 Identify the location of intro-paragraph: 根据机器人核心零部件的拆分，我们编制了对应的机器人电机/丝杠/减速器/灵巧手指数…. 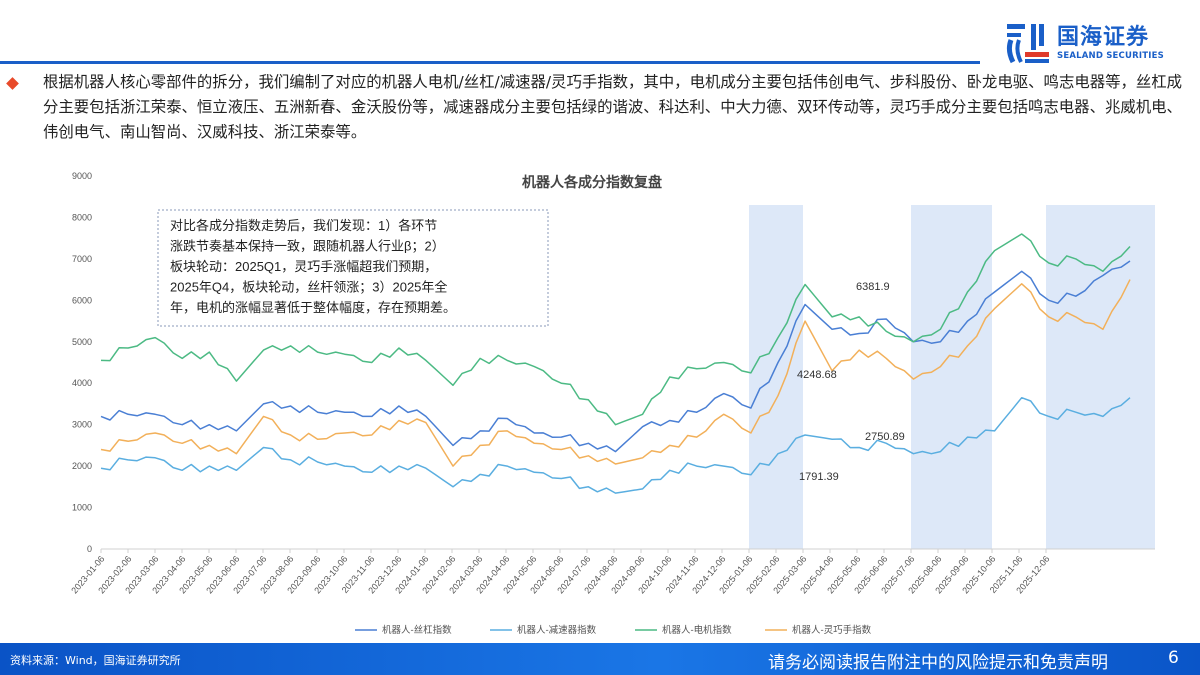
(613, 107).